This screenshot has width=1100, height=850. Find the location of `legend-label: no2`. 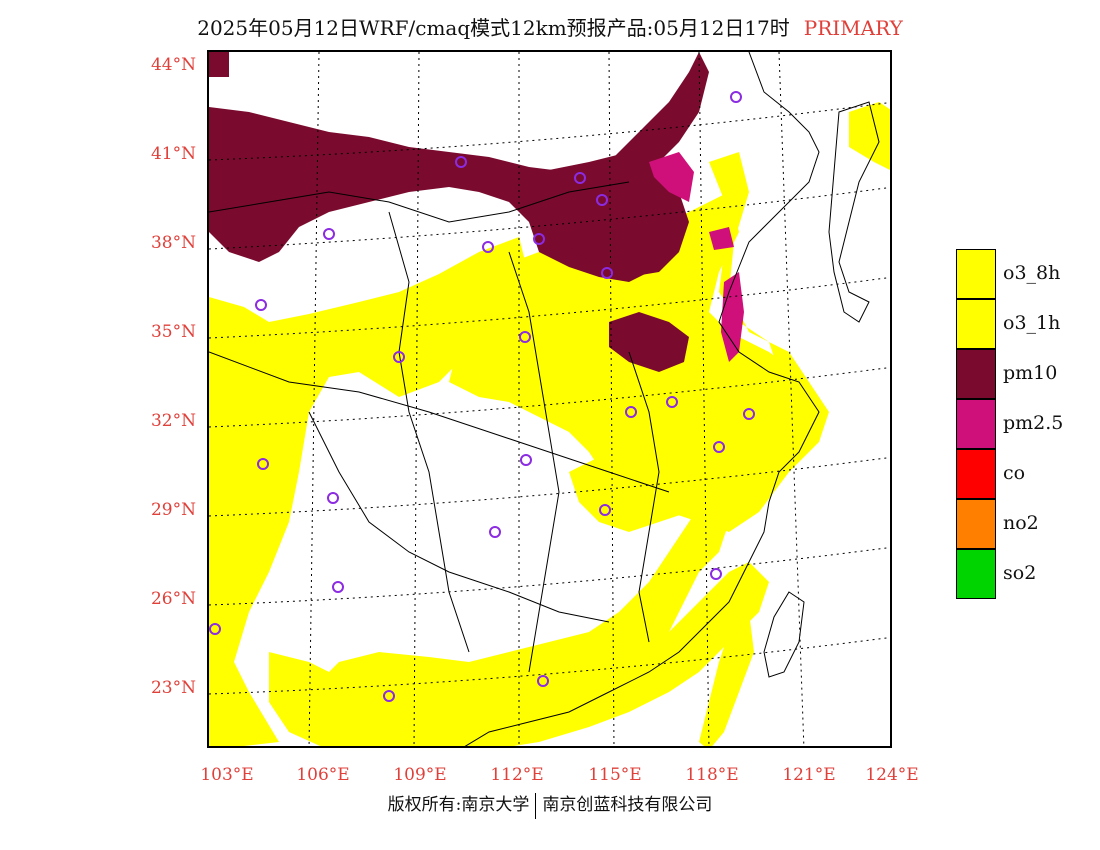

legend-label: no2 is located at coordinates (1021, 523).